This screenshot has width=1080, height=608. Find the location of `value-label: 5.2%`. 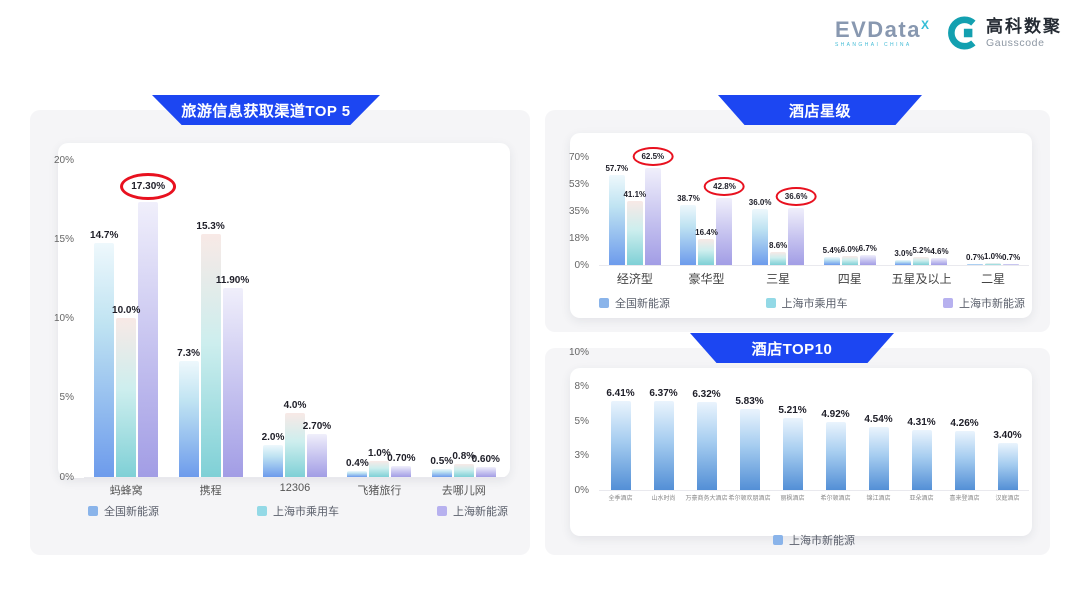

value-label: 5.2% is located at coordinates (921, 250).